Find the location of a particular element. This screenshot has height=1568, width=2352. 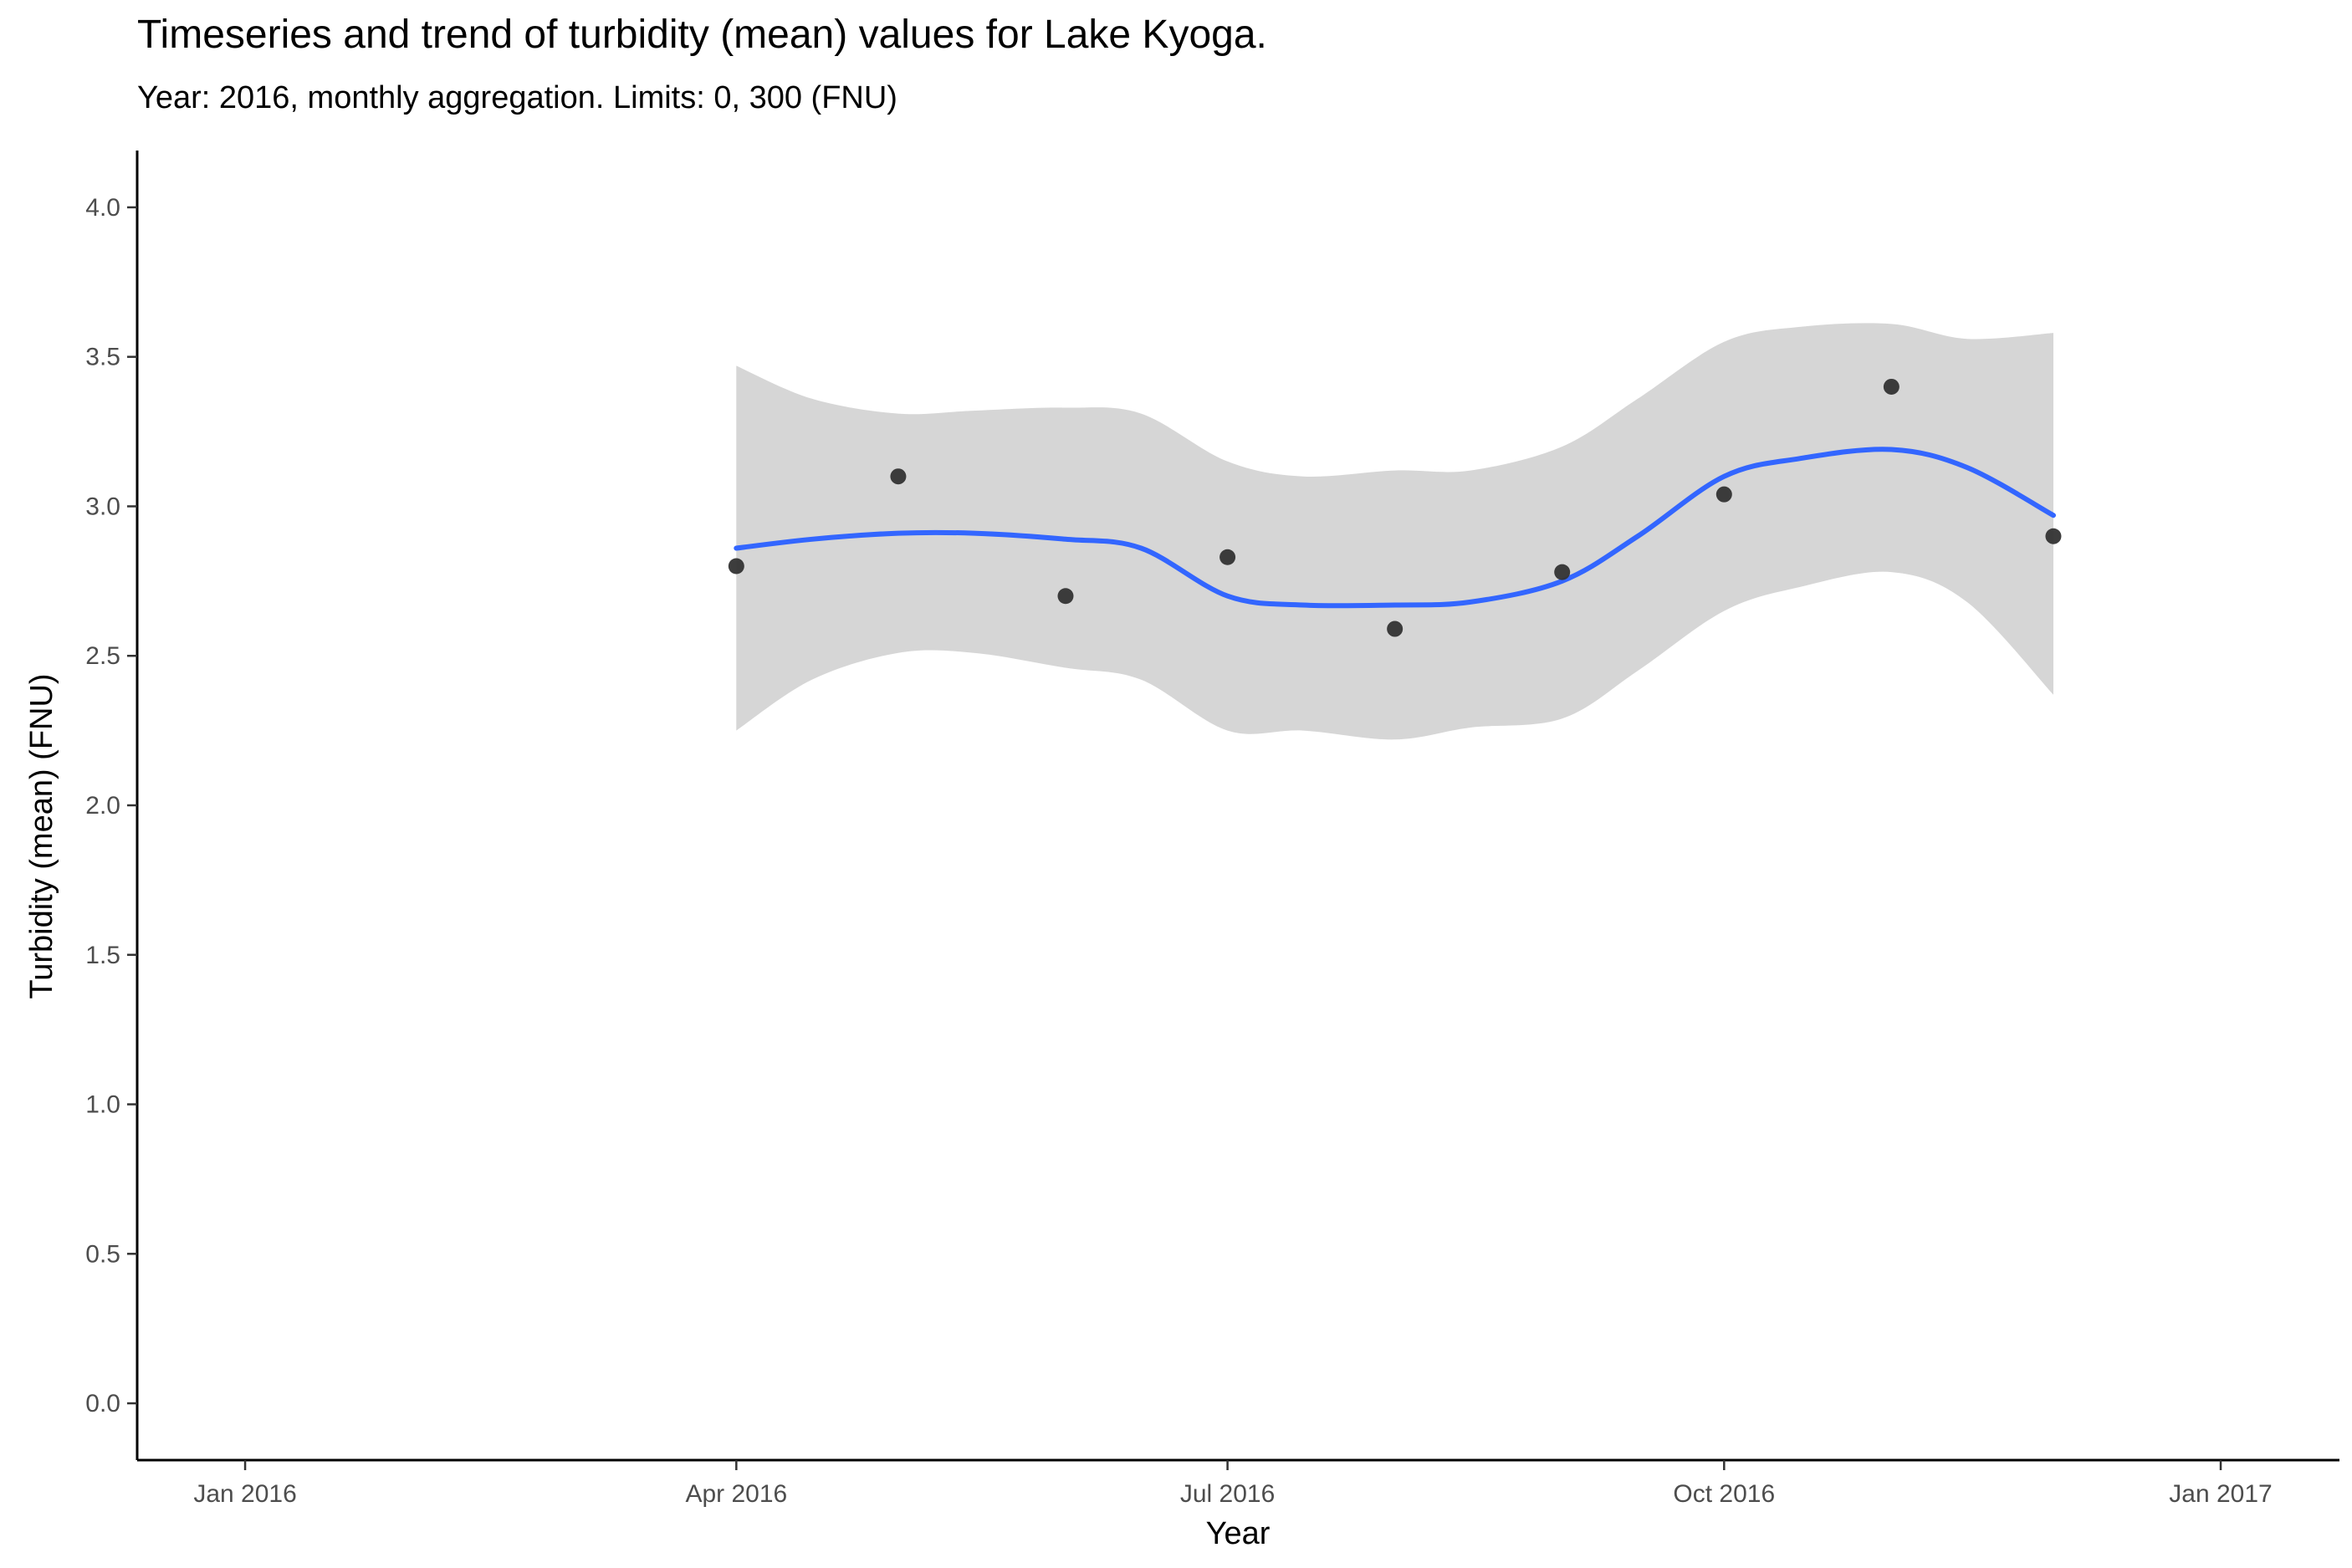

y-axis-title: Turbidity (mean) (FNU) is located at coordinates (41, 836).